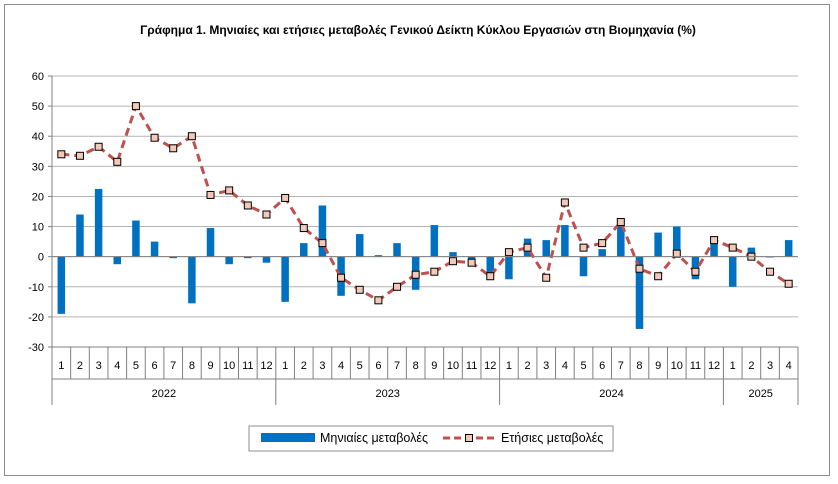  Describe the element at coordinates (36, 348) in the screenshot. I see `y-tick-label: -30` at that location.